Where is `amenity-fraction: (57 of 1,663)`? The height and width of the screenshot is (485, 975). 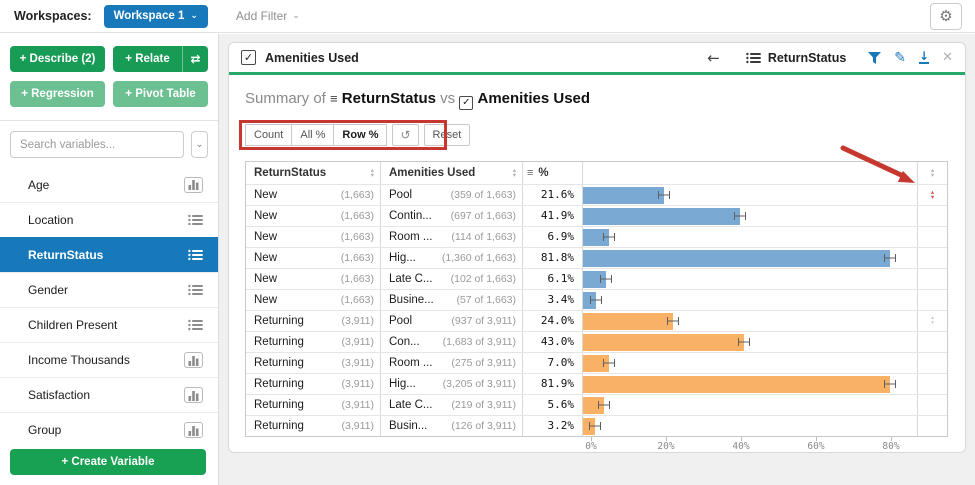 amenity-fraction: (57 of 1,663) is located at coordinates (486, 299).